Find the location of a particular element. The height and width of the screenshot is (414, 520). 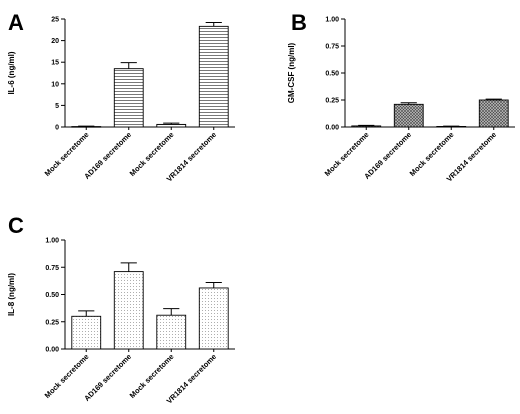

y-axis-title: GM-CSF (ng/ml) is located at coordinates (291, 72).